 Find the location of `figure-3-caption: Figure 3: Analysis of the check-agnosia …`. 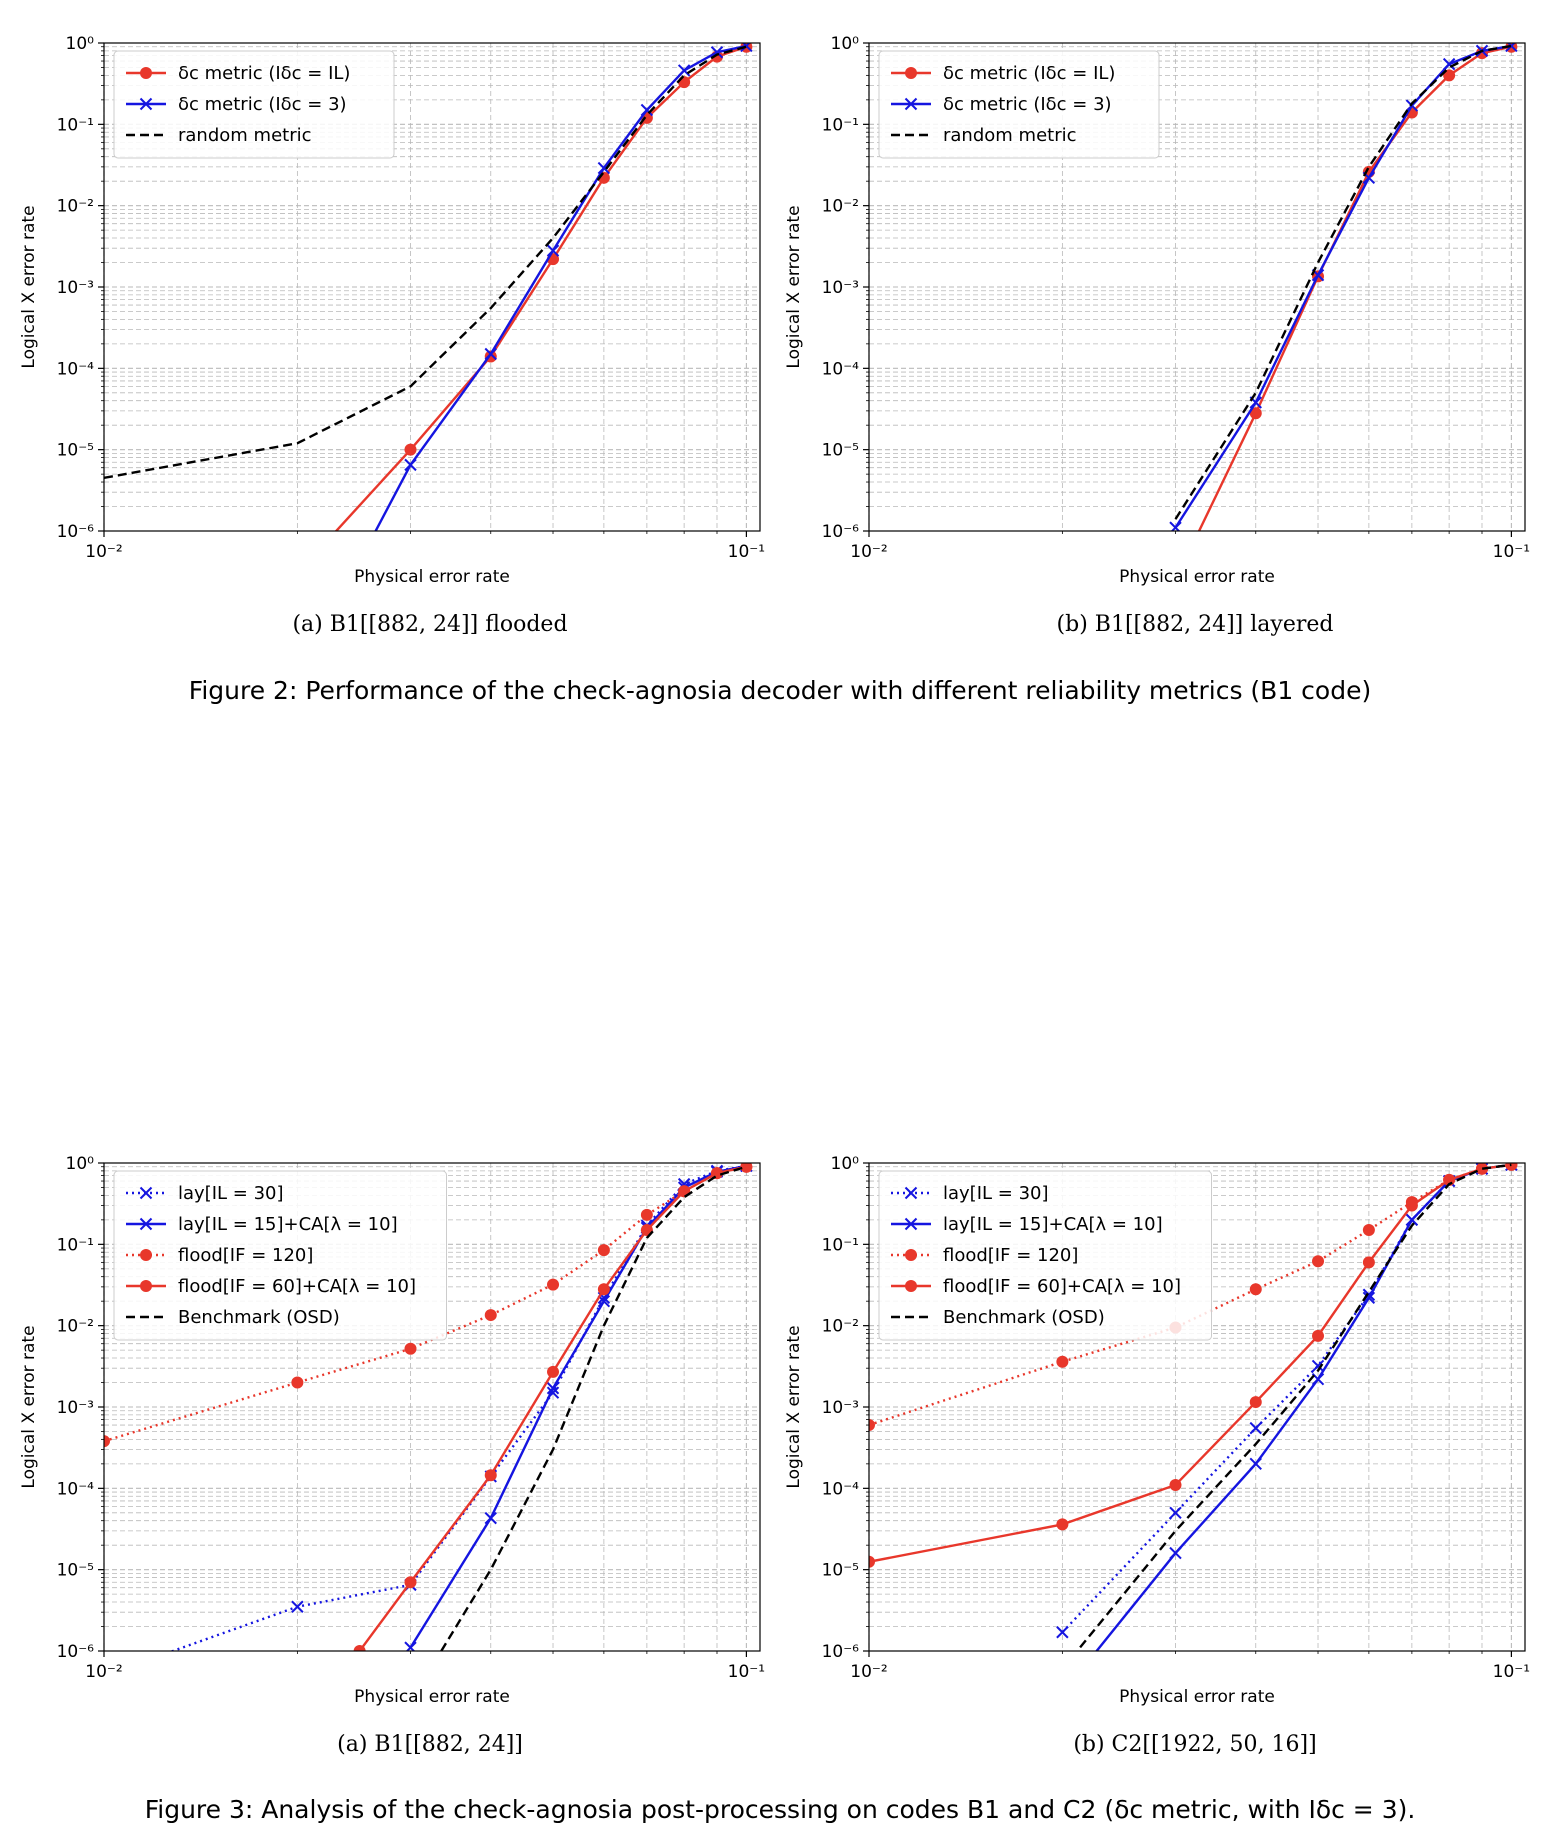

figure-3-caption: Figure 3: Analysis of the check-agnosia … is located at coordinates (780, 1809).